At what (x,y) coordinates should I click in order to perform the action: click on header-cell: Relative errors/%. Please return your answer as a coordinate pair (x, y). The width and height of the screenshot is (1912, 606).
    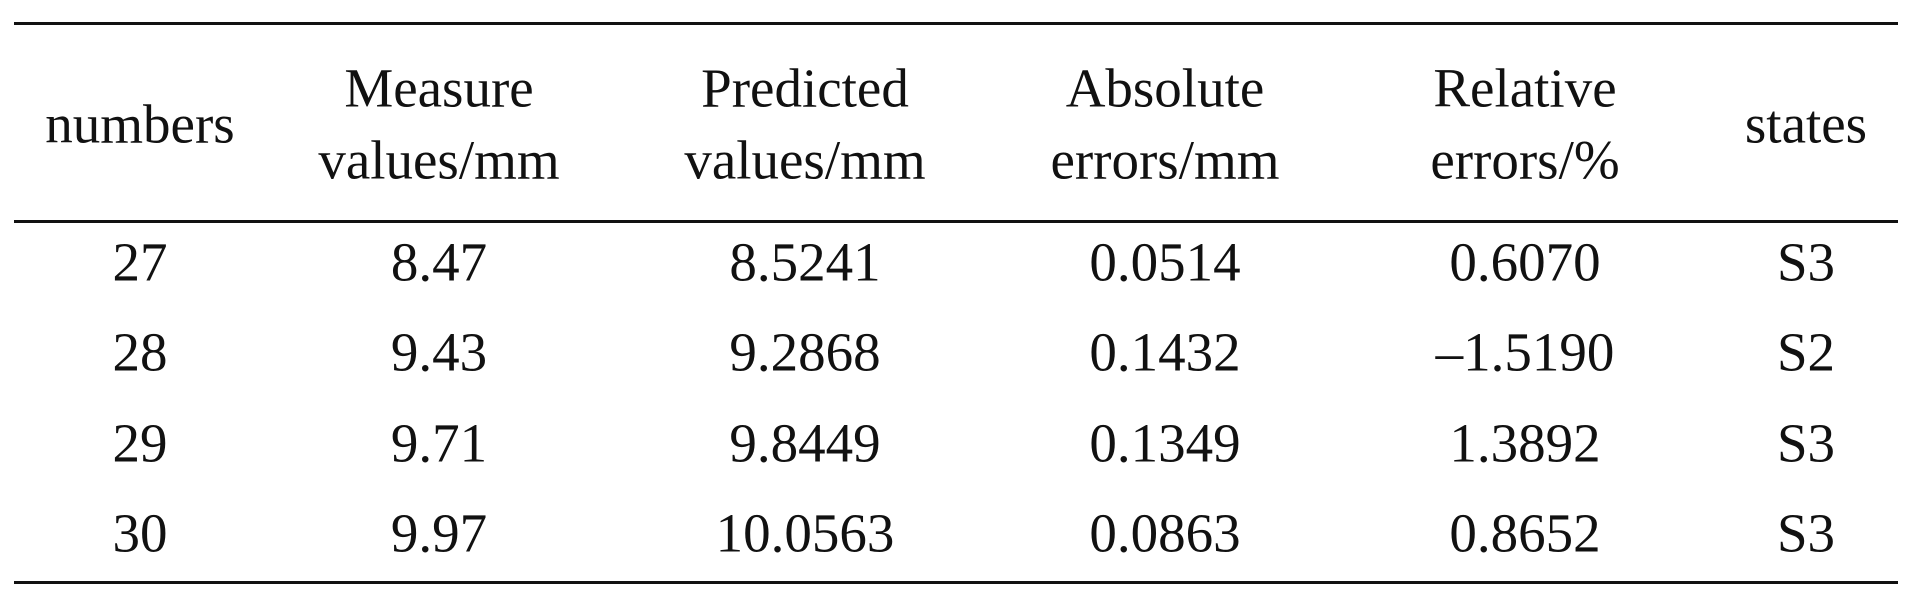
    Looking at the image, I should click on (1525, 124).